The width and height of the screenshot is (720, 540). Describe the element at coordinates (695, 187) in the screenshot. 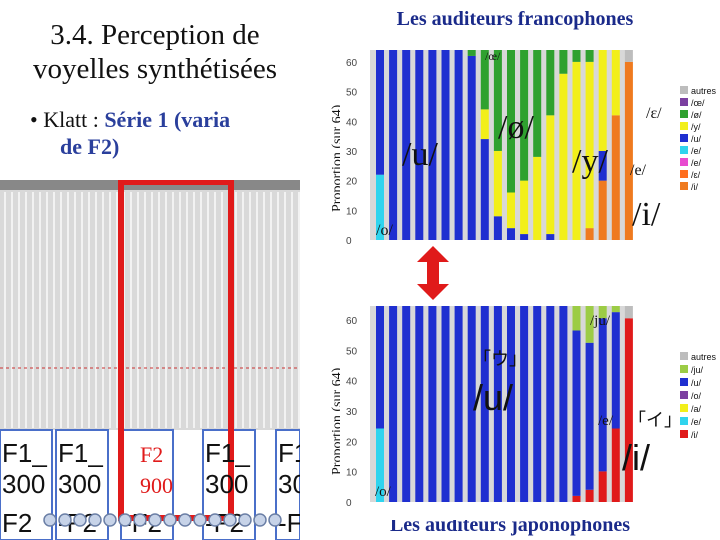

I see `top-legend-label: /i/` at that location.